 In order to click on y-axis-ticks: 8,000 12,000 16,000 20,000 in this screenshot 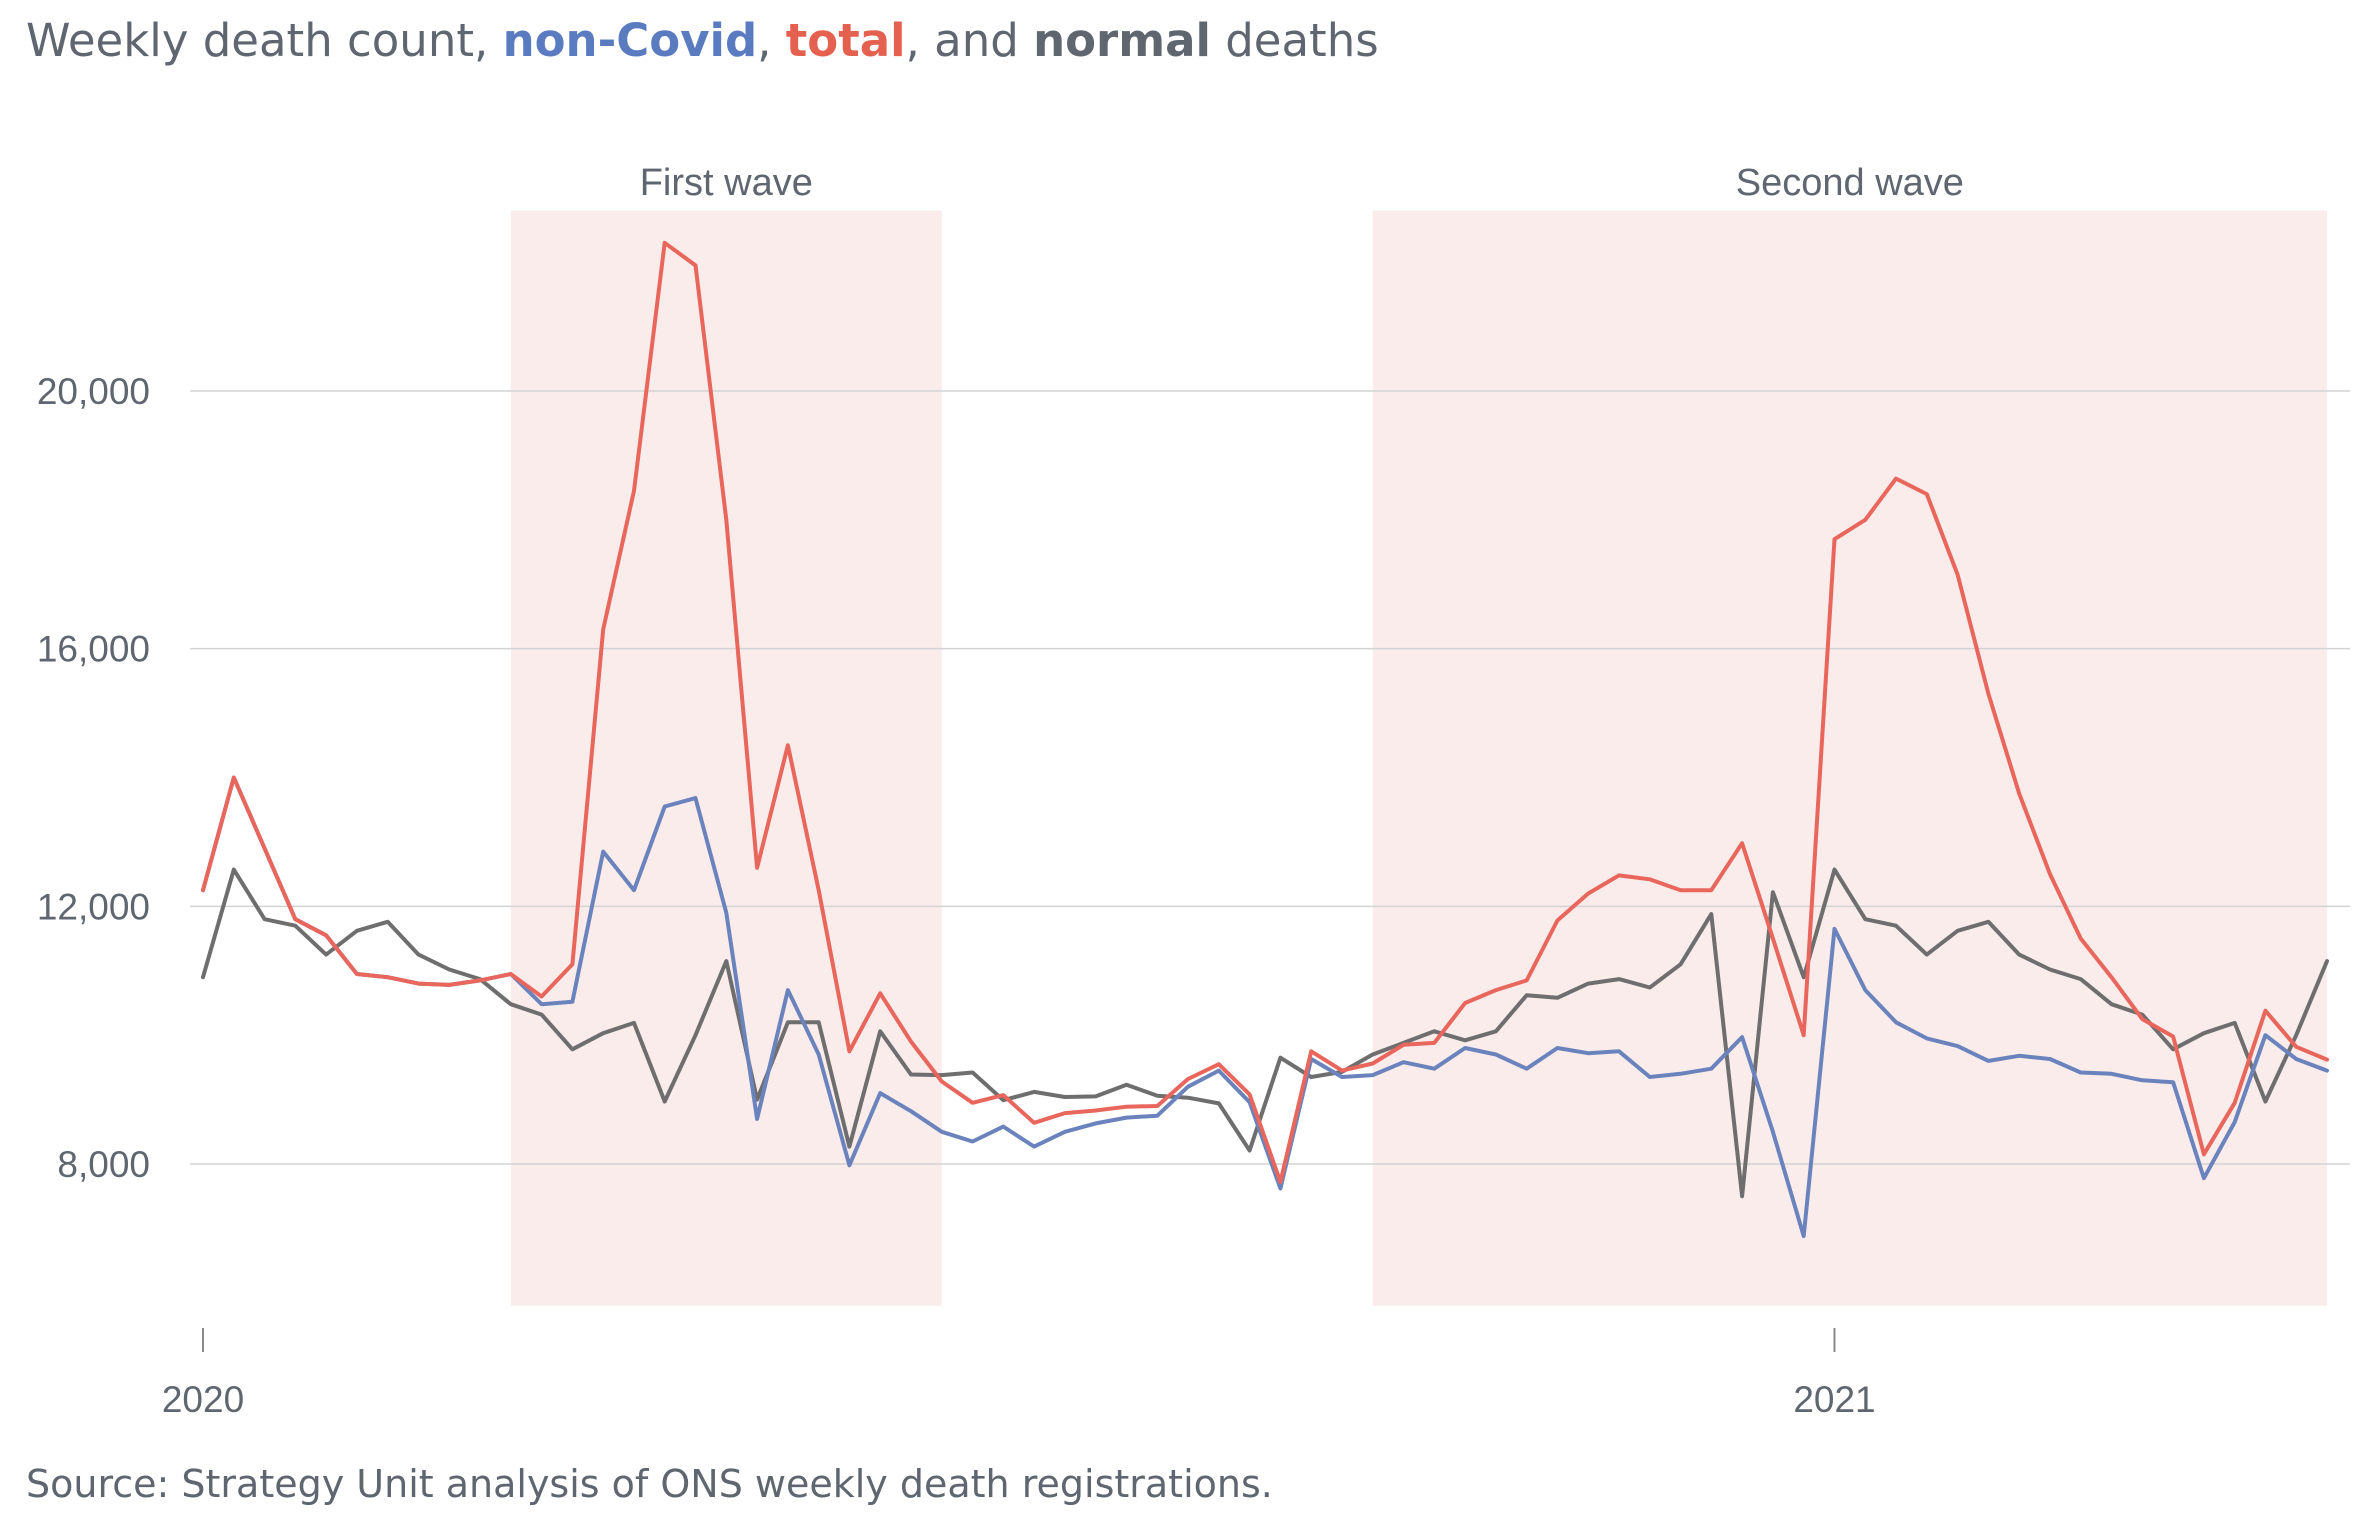, I will do `click(93, 778)`.